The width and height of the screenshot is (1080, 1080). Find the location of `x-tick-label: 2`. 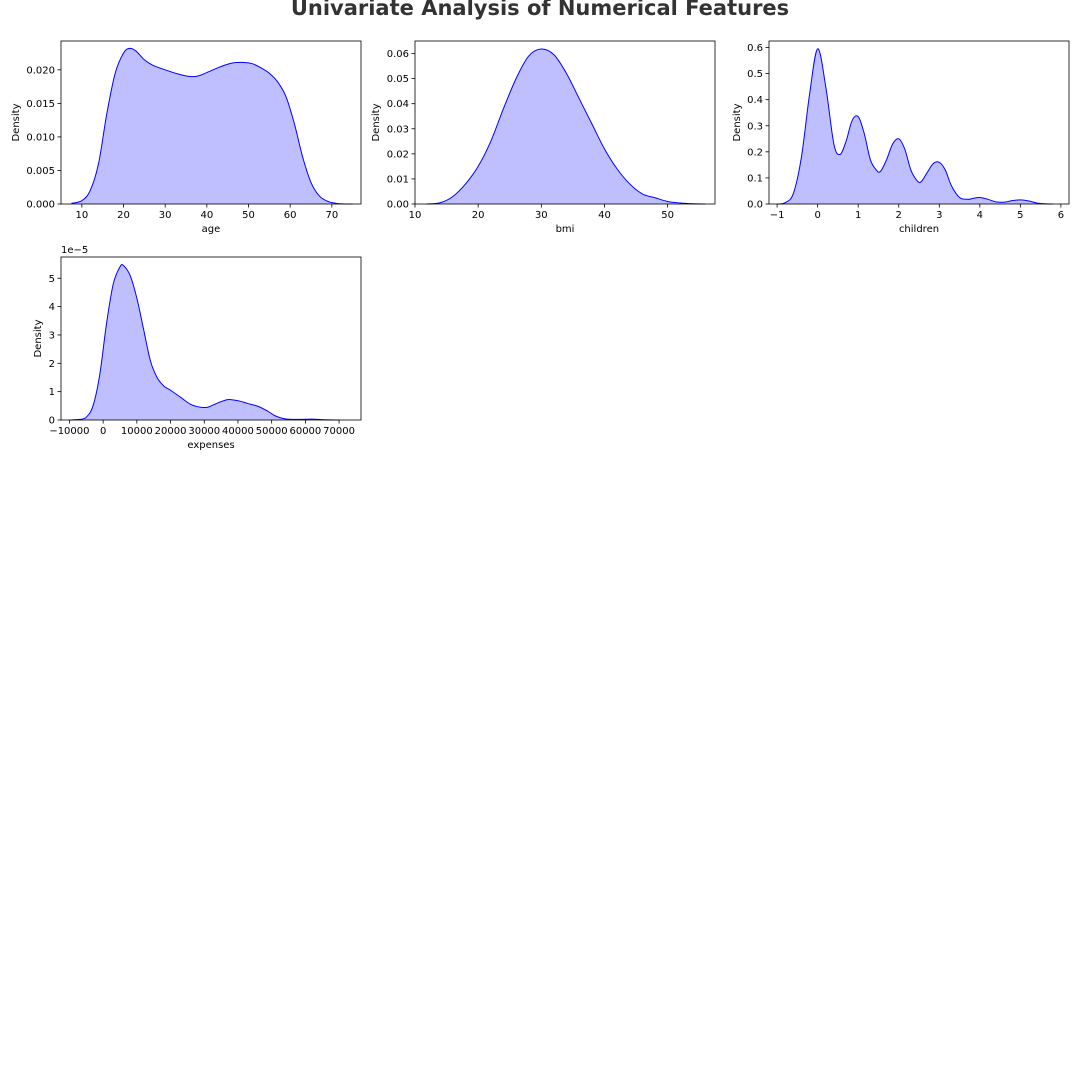

x-tick-label: 2 is located at coordinates (899, 215).